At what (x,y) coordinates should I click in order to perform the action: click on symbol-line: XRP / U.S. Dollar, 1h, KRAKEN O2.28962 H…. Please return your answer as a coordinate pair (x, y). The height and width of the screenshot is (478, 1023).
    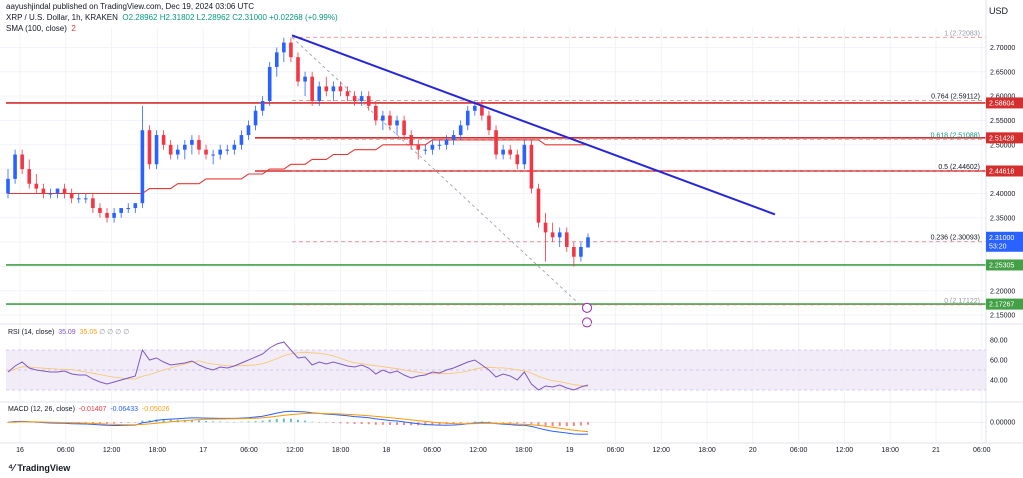
    Looking at the image, I should click on (172, 17).